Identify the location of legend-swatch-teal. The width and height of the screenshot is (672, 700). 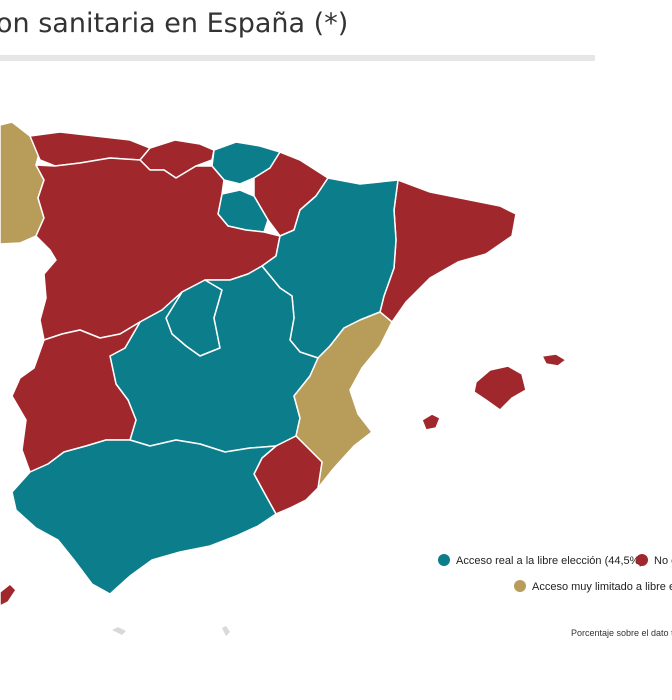
(444, 560).